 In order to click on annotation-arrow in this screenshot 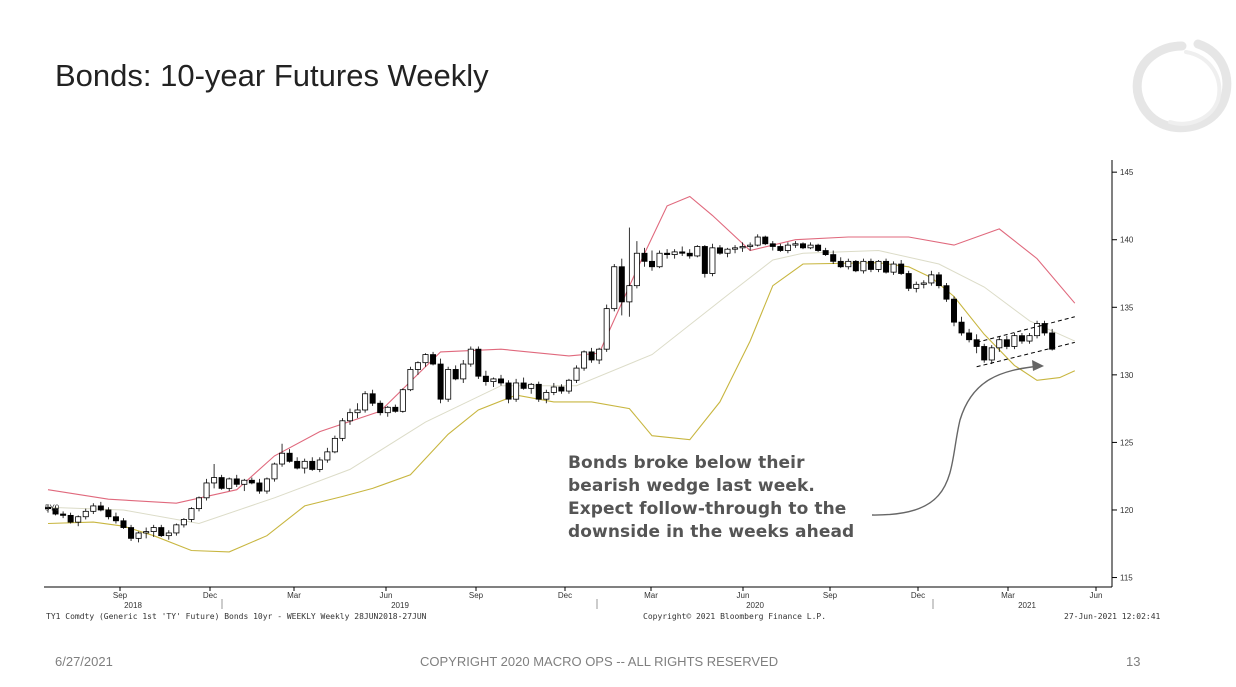, I will do `click(956, 440)`.